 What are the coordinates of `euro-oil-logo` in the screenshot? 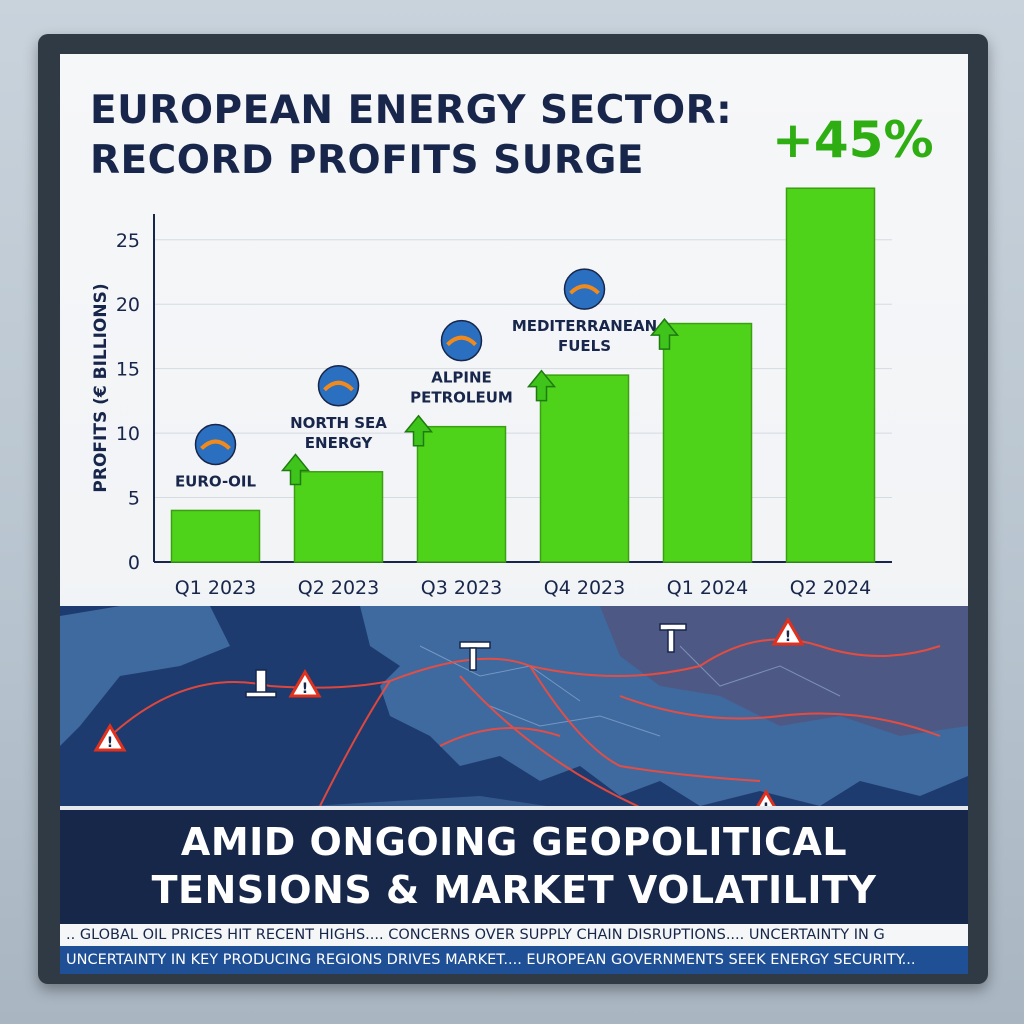 It's located at (215, 444).